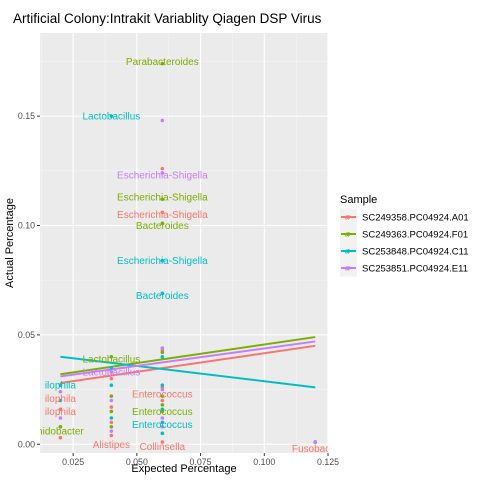 The width and height of the screenshot is (480, 480). What do you see at coordinates (26, 226) in the screenshot?
I see `y-tick-label: 0.10` at bounding box center [26, 226].